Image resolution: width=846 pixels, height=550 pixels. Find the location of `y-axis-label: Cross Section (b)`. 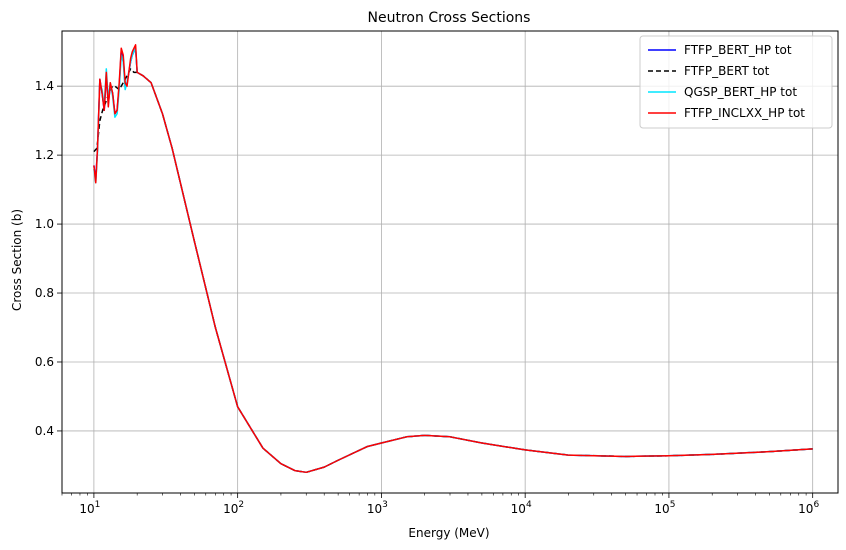

y-axis-label: Cross Section (b) is located at coordinates (17, 260).